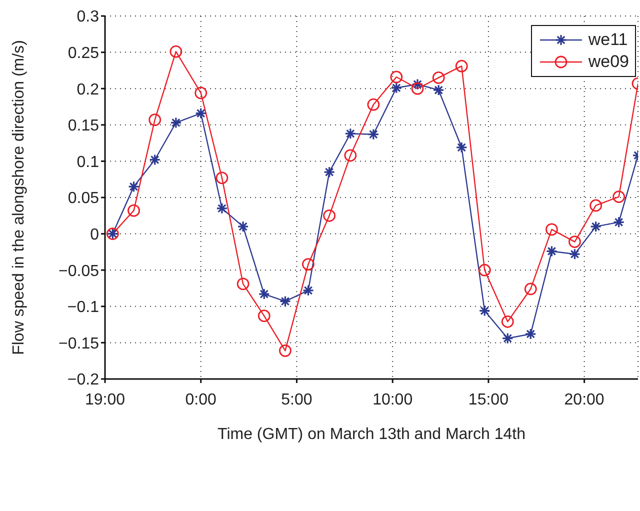 This screenshot has height=511, width=640. I want to click on y-axis-title: Flow speed in the alongshore direction (m/s), so click(19, 197).